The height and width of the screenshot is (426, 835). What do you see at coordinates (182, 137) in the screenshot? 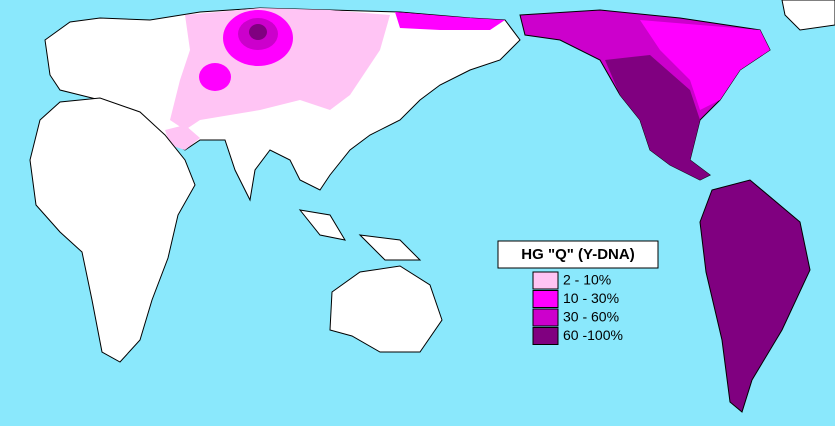
I see `region-low` at bounding box center [182, 137].